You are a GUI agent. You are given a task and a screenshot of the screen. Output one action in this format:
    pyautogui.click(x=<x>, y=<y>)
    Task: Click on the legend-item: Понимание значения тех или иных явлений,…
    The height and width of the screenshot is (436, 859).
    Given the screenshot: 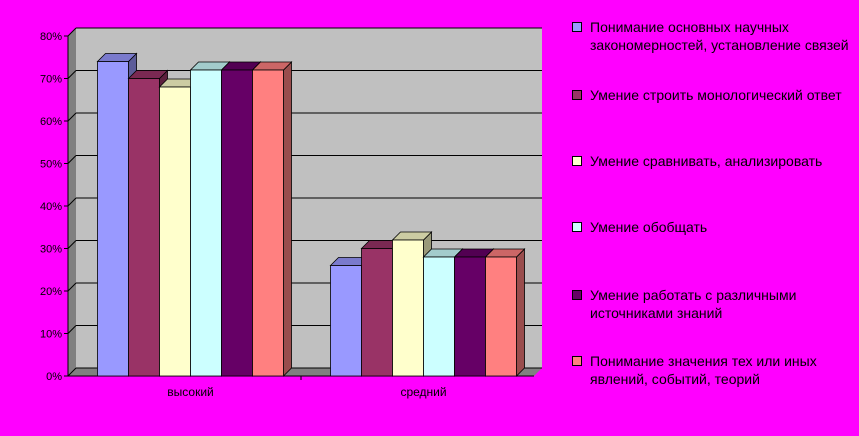 What is the action you would take?
    pyautogui.click(x=713, y=370)
    